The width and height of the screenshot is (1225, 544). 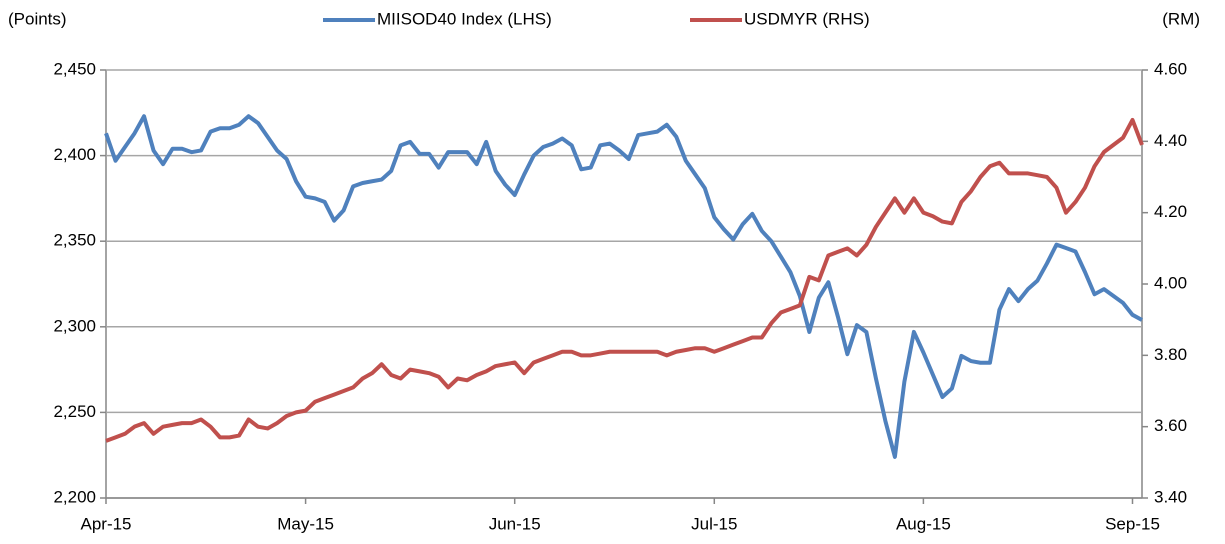 I want to click on y2-tick-label: 4.60, so click(x=1170, y=68).